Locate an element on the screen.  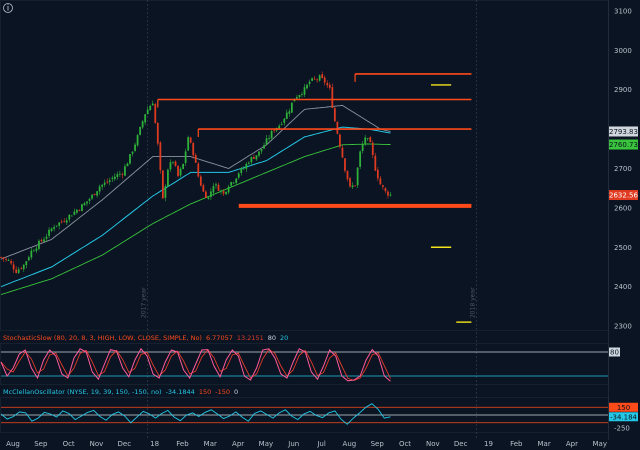
stochastic-k-line is located at coordinates (195, 364).